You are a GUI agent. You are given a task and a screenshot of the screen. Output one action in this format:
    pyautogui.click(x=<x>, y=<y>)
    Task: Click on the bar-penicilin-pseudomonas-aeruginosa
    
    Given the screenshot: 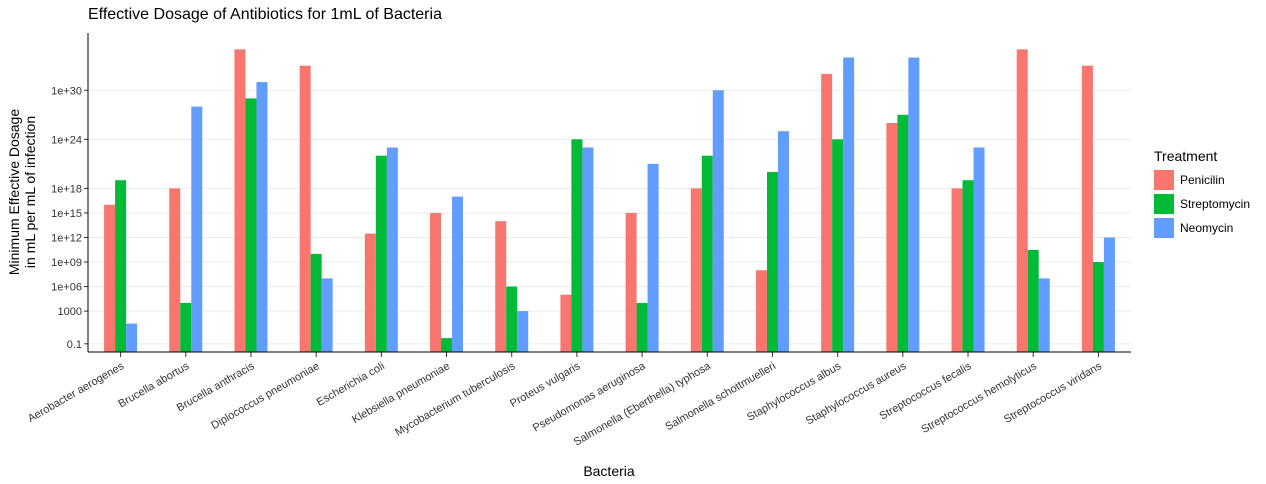 What is the action you would take?
    pyautogui.click(x=631, y=282)
    